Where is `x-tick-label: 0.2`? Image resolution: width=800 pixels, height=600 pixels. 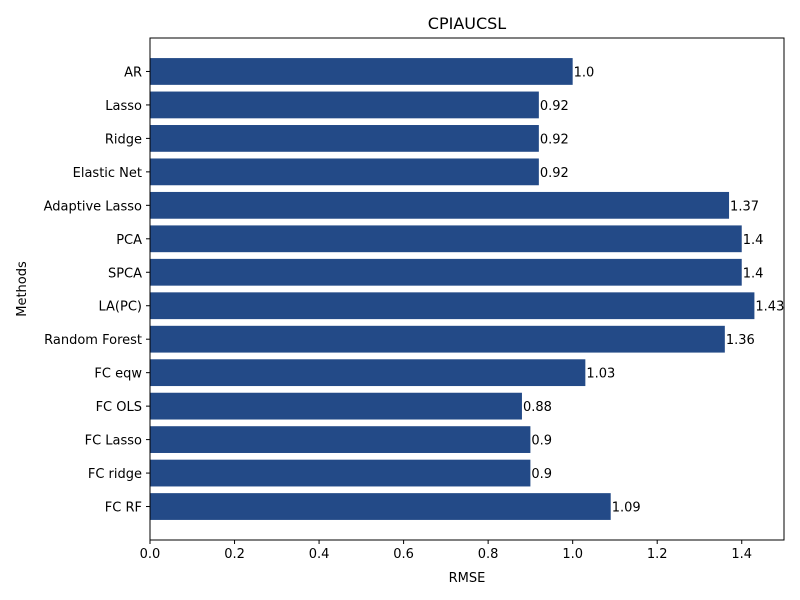 x-tick-label: 0.2 is located at coordinates (234, 554).